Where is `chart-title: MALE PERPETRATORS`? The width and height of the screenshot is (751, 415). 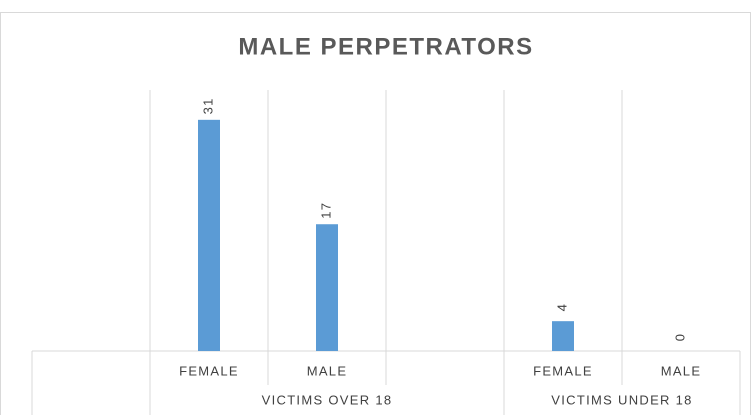
chart-title: MALE PERPETRATORS is located at coordinates (385, 46).